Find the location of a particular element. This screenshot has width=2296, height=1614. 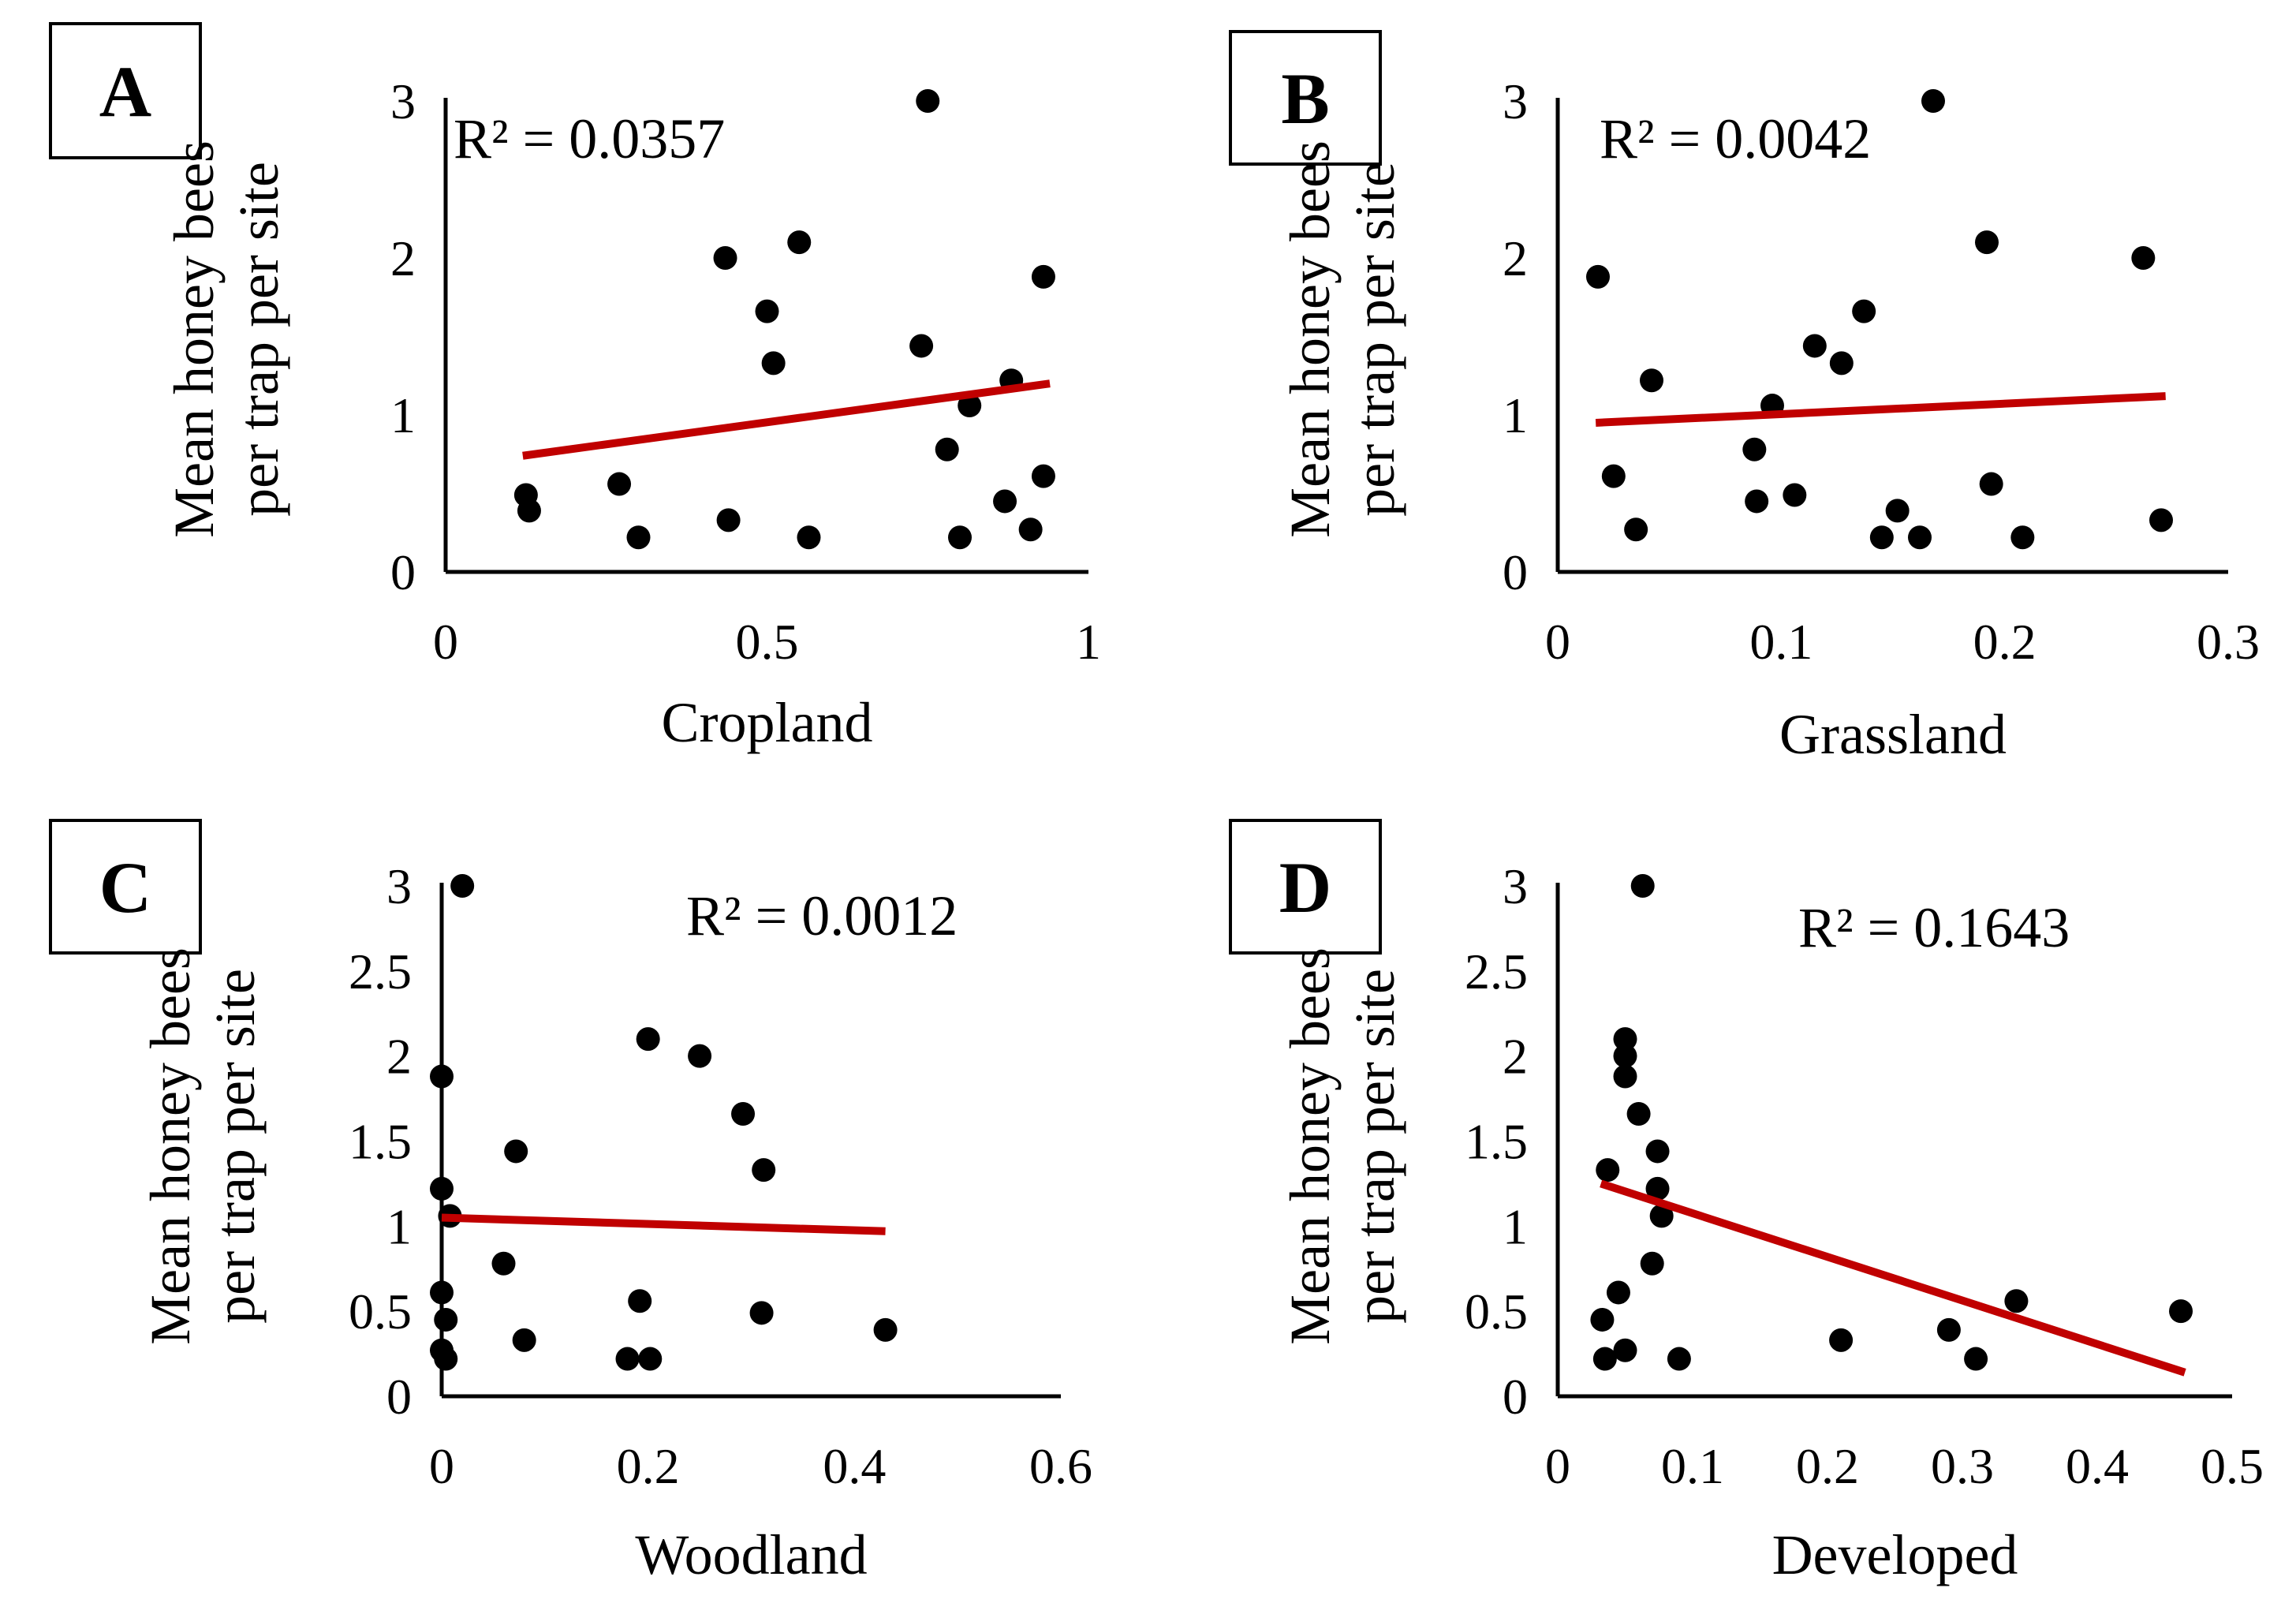

x-axis-label: Developed is located at coordinates (1895, 1554).